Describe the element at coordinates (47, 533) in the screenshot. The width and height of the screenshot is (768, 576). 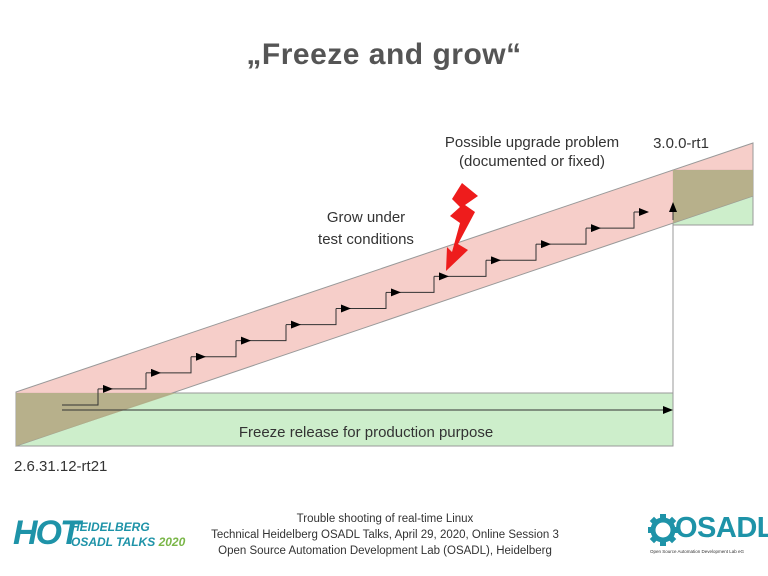
I see `hot-logo-mark: HOT` at that location.